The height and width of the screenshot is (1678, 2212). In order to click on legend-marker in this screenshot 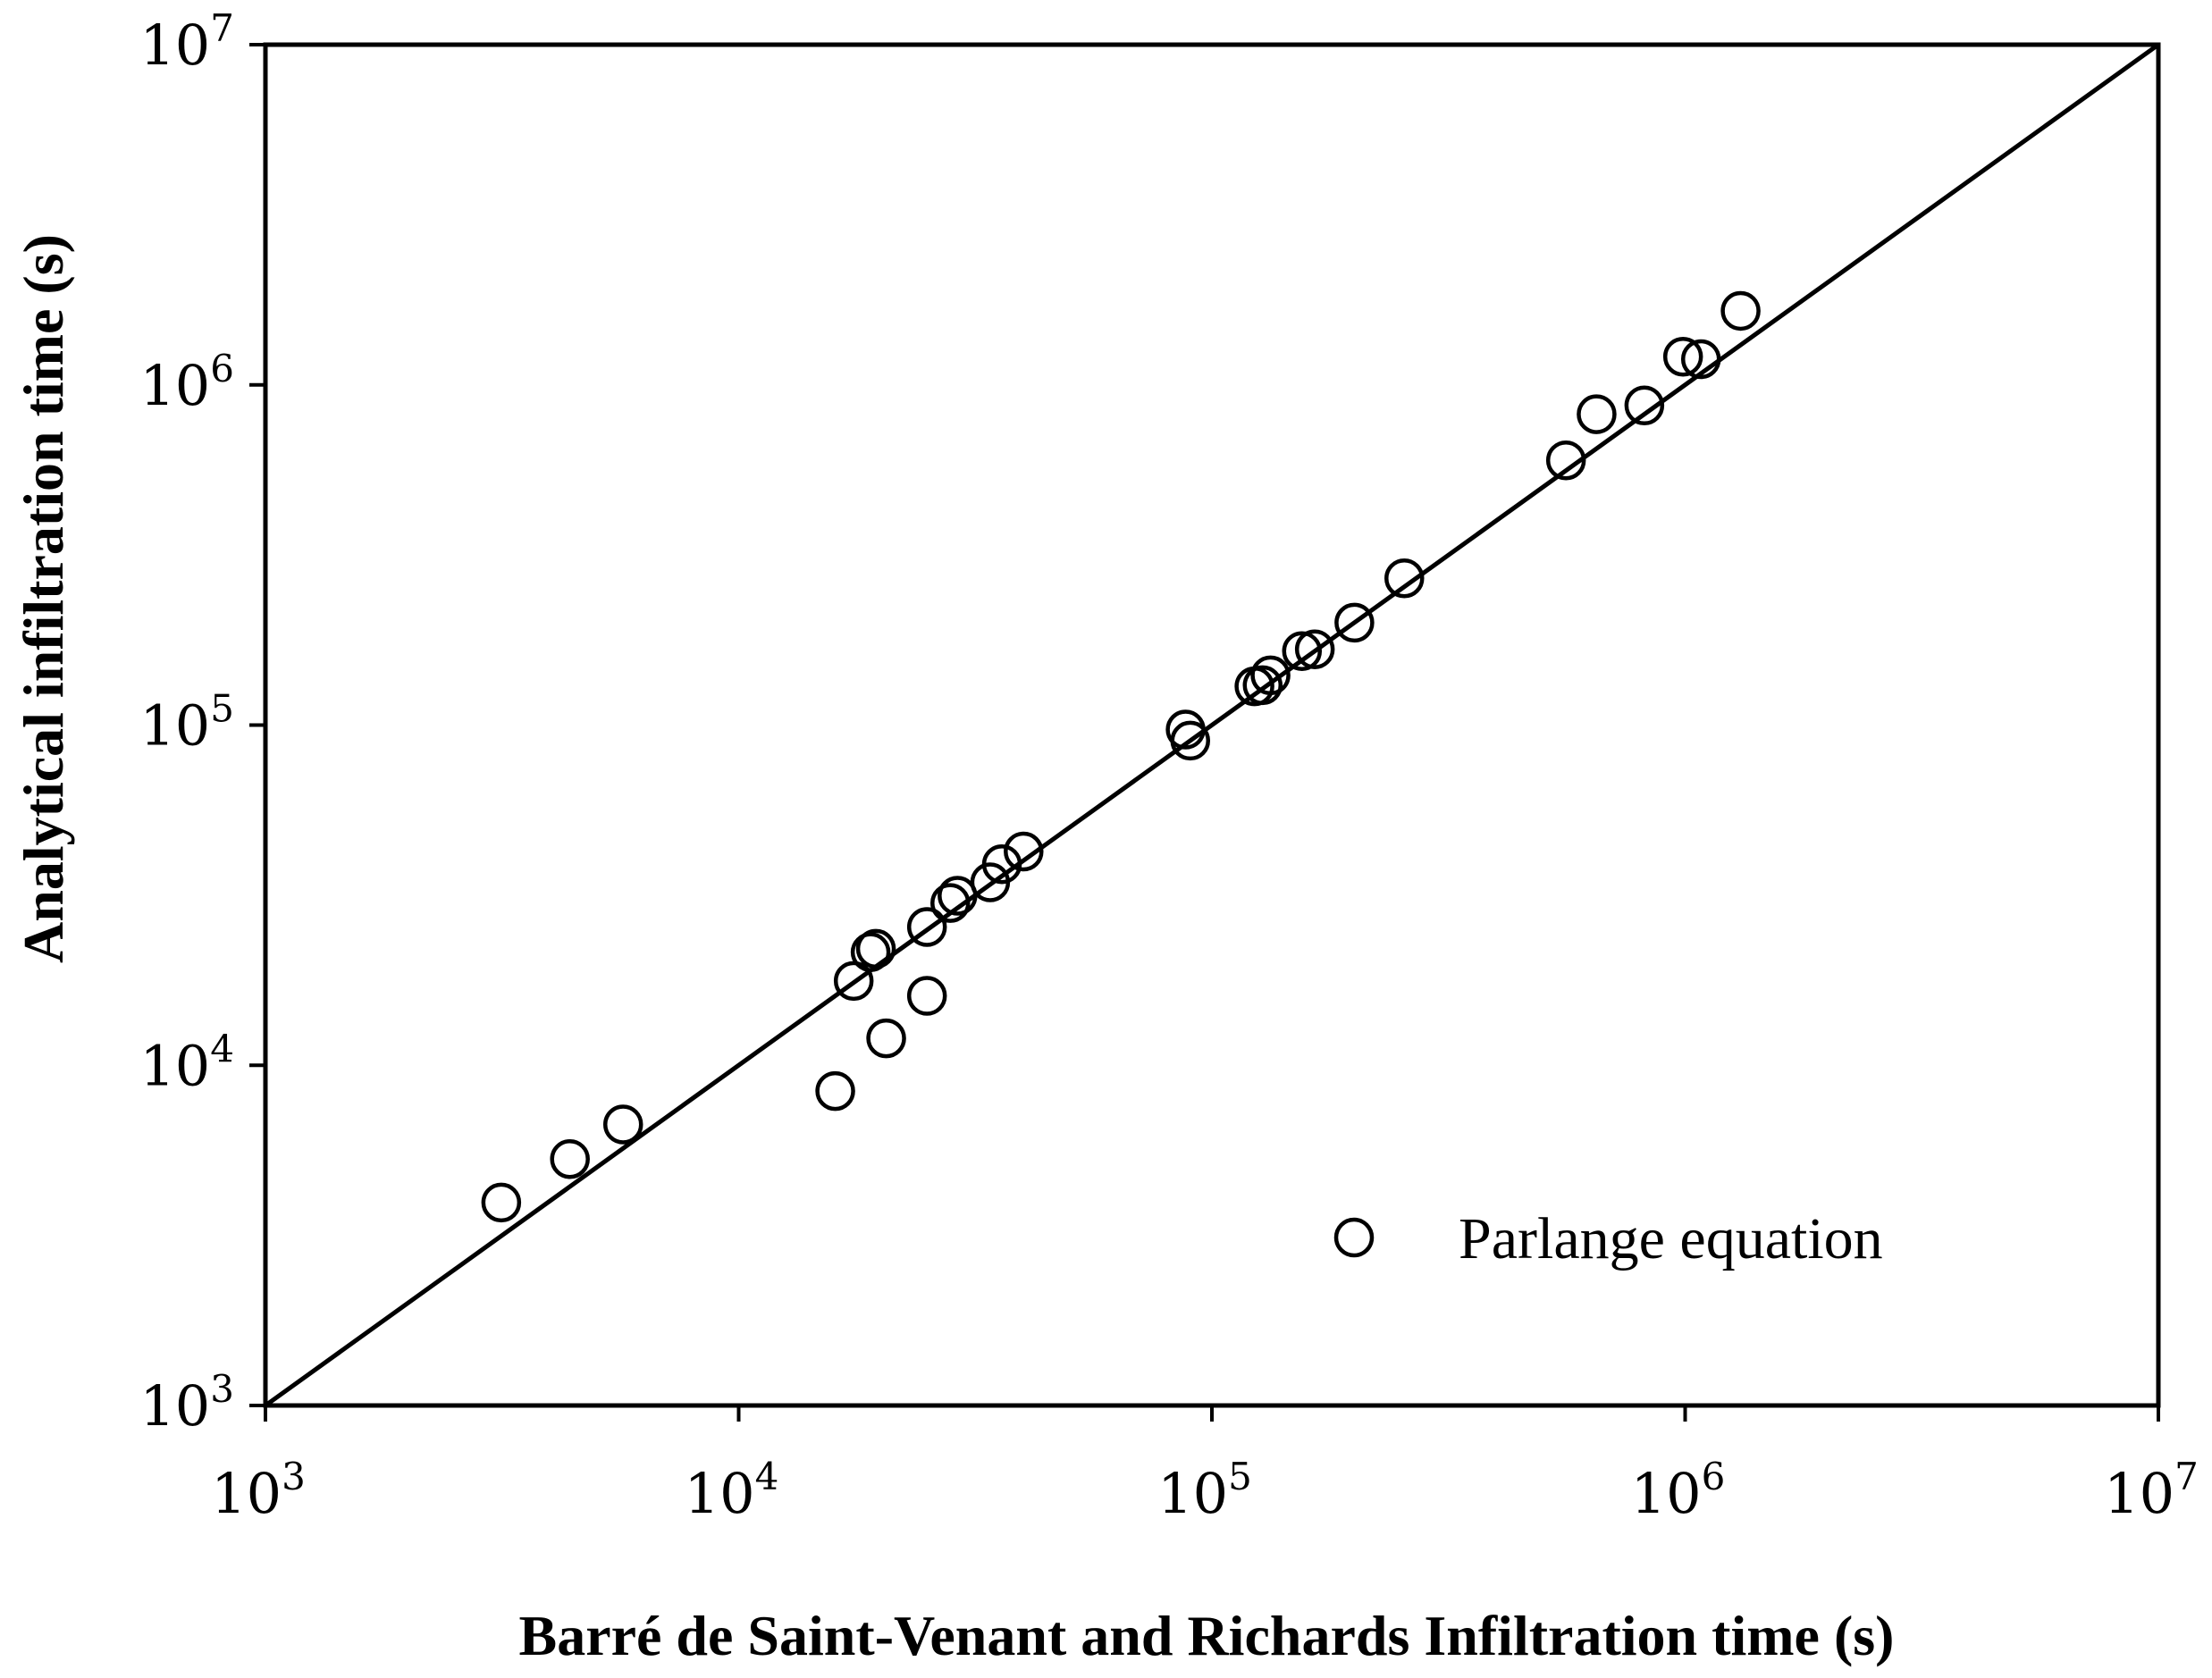, I will do `click(1354, 1237)`.